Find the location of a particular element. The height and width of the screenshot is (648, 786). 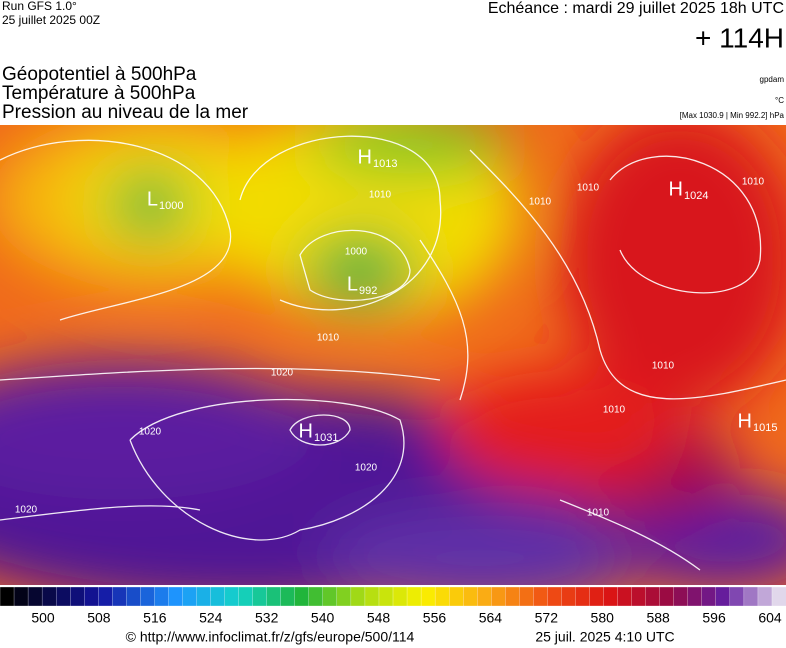

lead-time: + 114H is located at coordinates (739, 37).